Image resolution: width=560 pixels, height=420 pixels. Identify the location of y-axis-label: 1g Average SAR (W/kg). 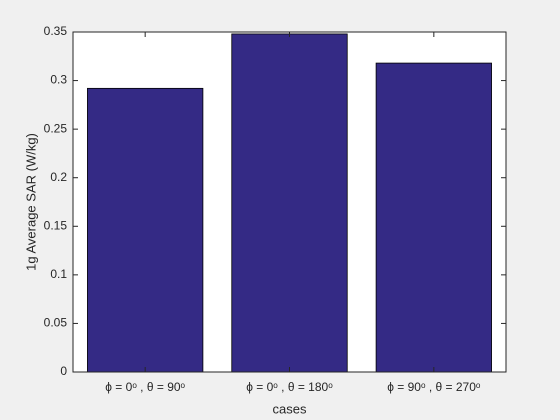
(30, 202).